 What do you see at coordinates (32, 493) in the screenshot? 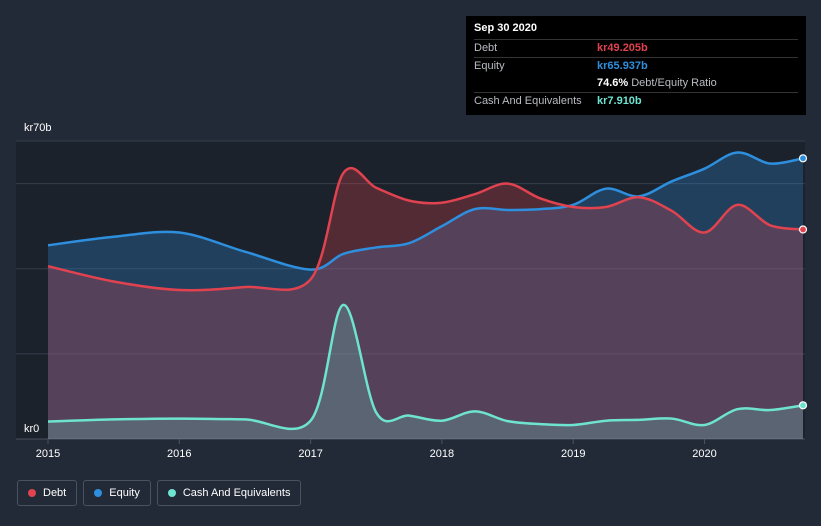
I see `legend-debt-dot` at bounding box center [32, 493].